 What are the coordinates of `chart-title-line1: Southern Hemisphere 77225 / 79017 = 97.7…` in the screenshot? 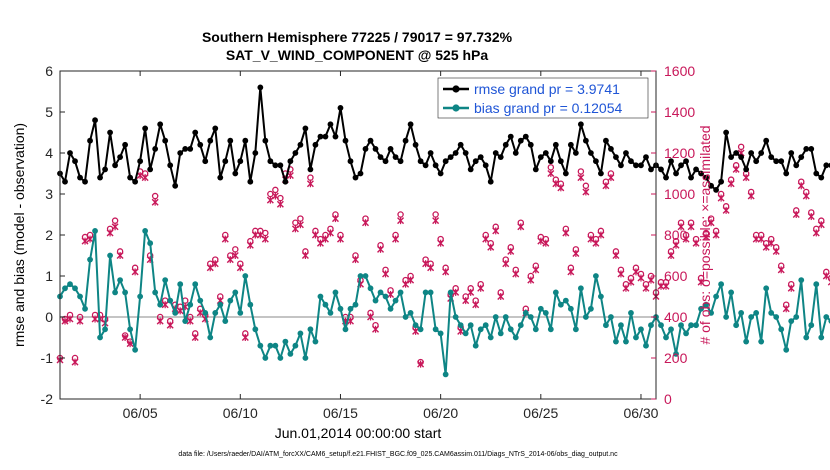 It's located at (357, 37).